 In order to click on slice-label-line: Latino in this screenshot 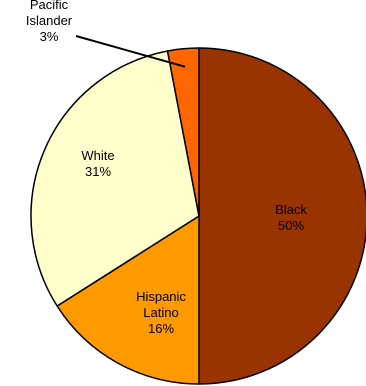, I will do `click(160, 312)`.